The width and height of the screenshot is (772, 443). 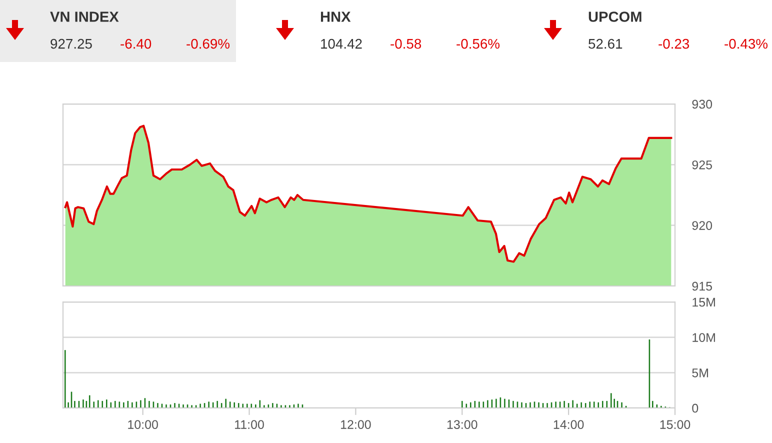 I want to click on x-tick-label: 11:00, so click(x=249, y=424).